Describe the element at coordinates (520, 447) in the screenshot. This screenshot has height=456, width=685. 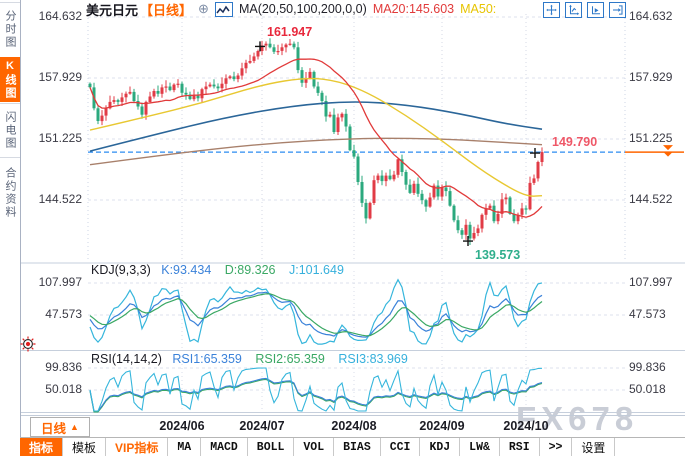
I see `toolbar-item-RSI: RSI` at that location.